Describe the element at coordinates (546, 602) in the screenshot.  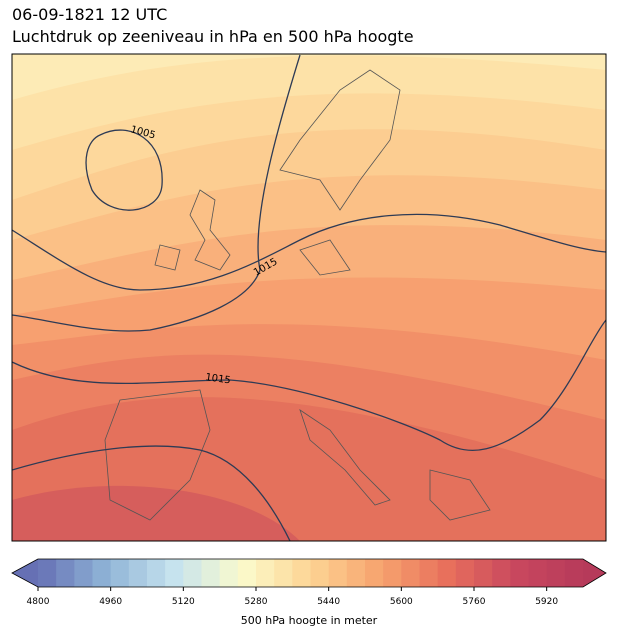
I see `colorbar-tick-label: 5920` at that location.